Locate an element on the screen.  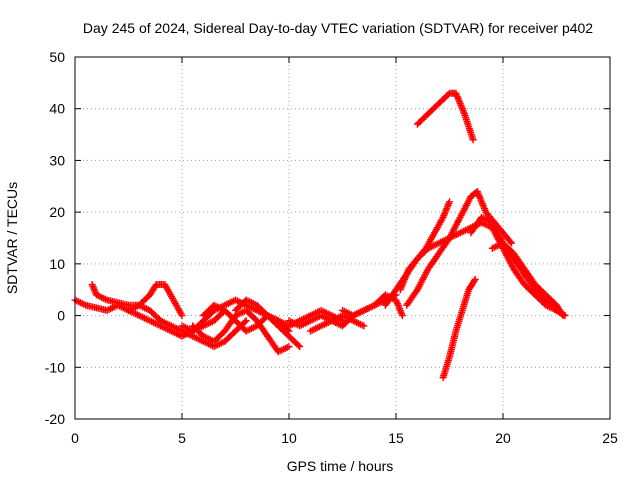
x-tick-label: 20 is located at coordinates (503, 438).